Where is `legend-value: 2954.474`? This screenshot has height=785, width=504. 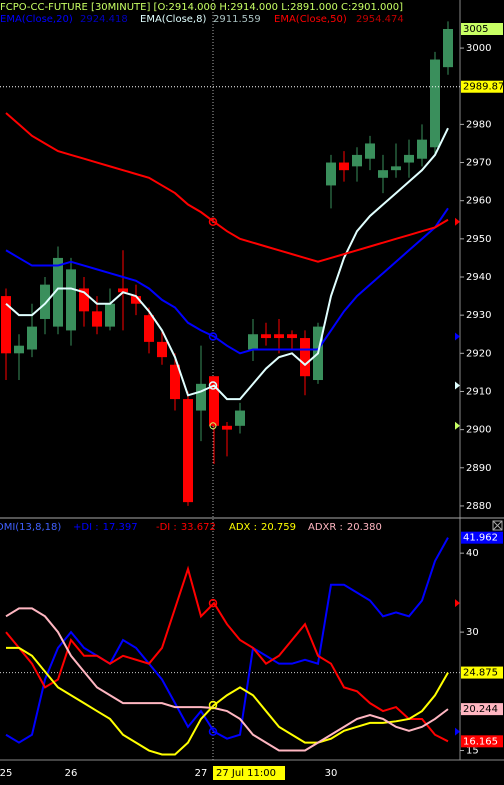 legend-value: 2954.474 is located at coordinates (380, 19).